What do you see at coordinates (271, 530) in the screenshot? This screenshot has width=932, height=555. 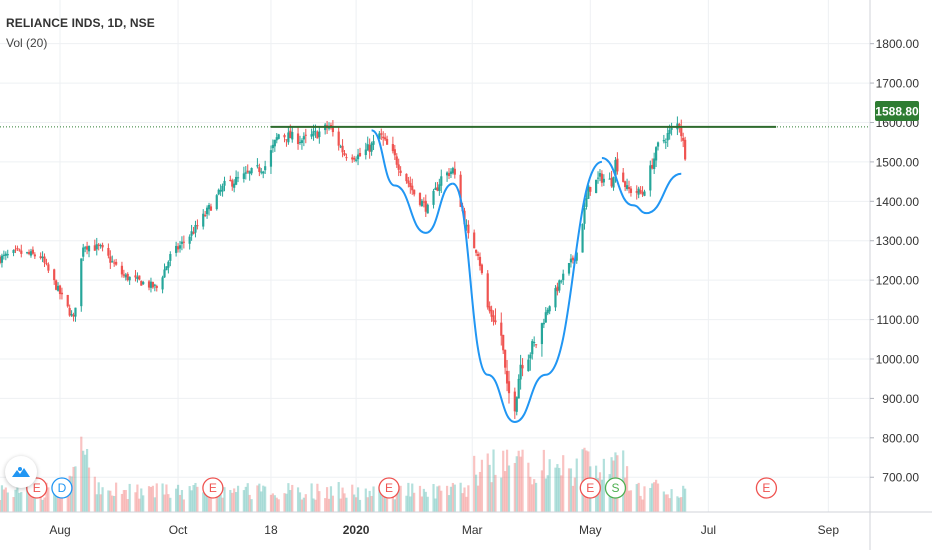 I see `x-tick-label: 18` at bounding box center [271, 530].